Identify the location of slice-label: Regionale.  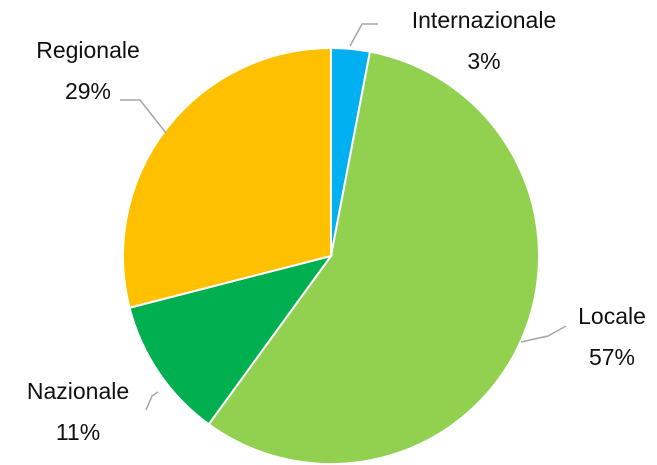
(88, 50).